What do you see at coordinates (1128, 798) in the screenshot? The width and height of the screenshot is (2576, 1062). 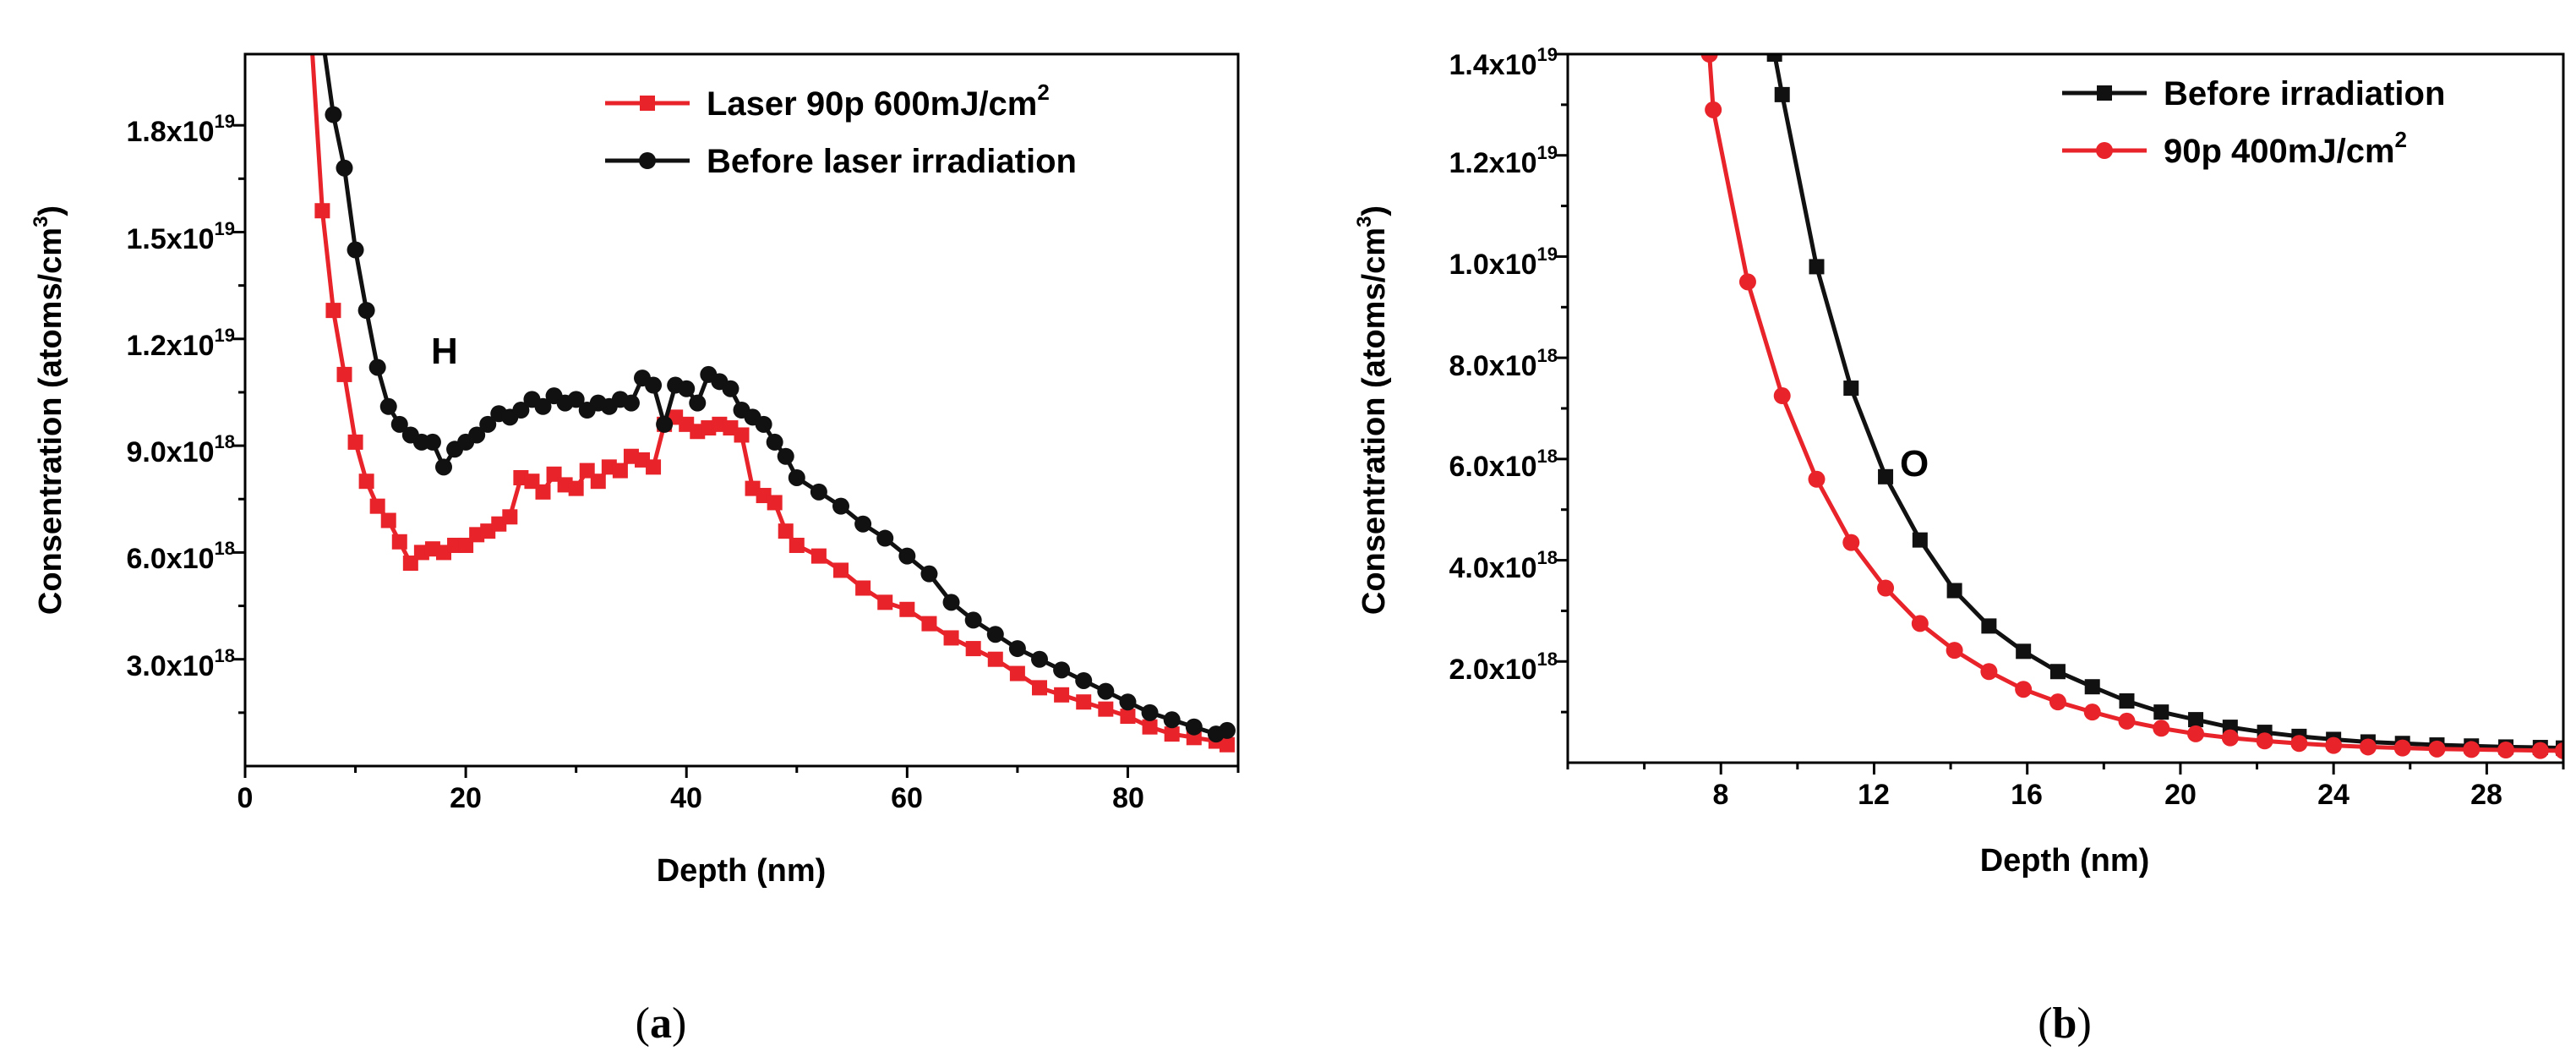 I see `x-tick-label: 80` at bounding box center [1128, 798].